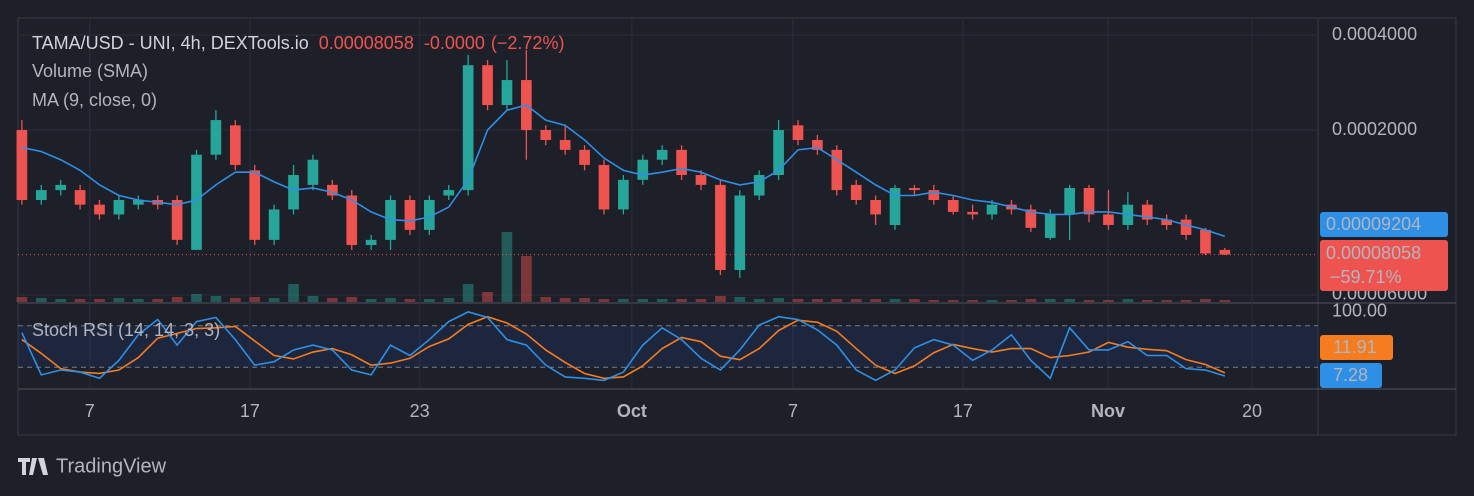  What do you see at coordinates (623, 347) in the screenshot?
I see `stoch-d-line` at bounding box center [623, 347].